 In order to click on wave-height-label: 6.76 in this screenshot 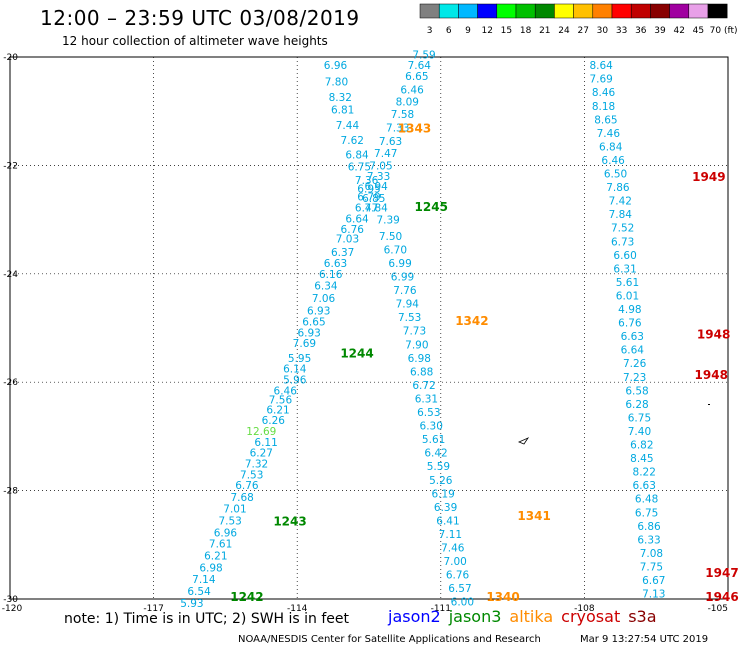, I will do `click(353, 230)`.